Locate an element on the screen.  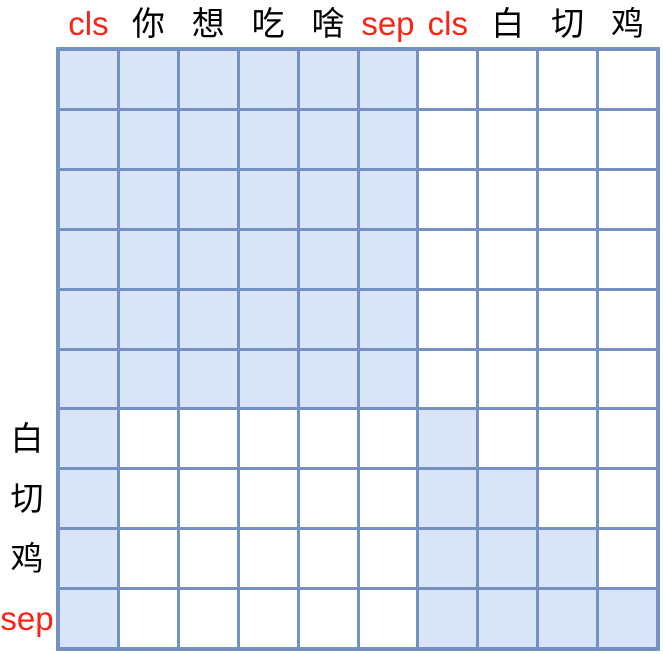
mask-cell-r2-c4 is located at coordinates (268, 139).